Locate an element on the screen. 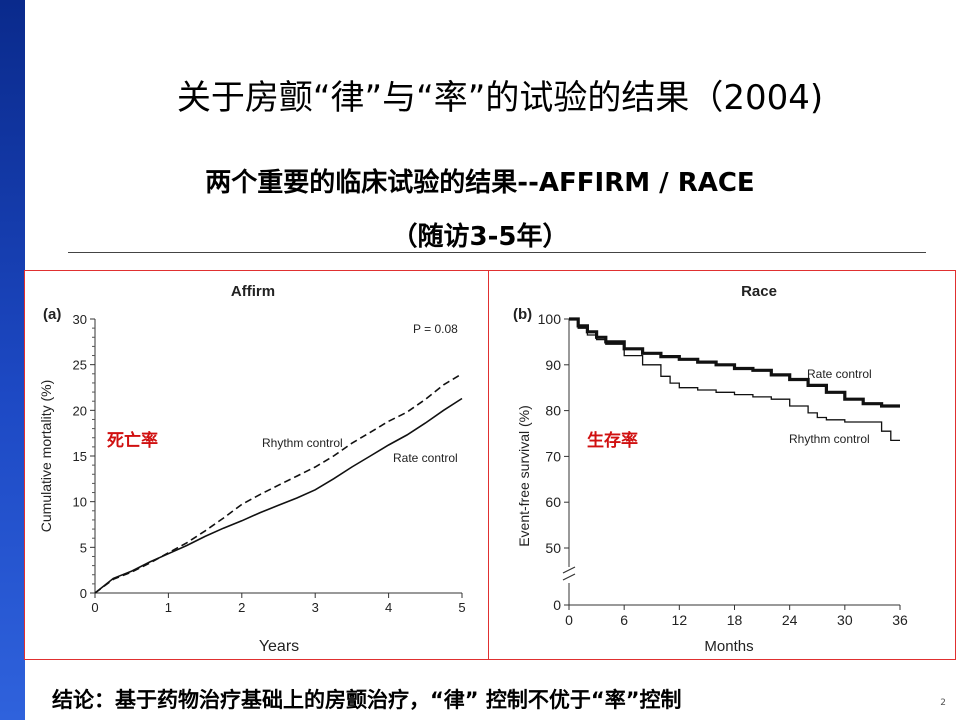  x-tick-label: 5 is located at coordinates (461, 607).